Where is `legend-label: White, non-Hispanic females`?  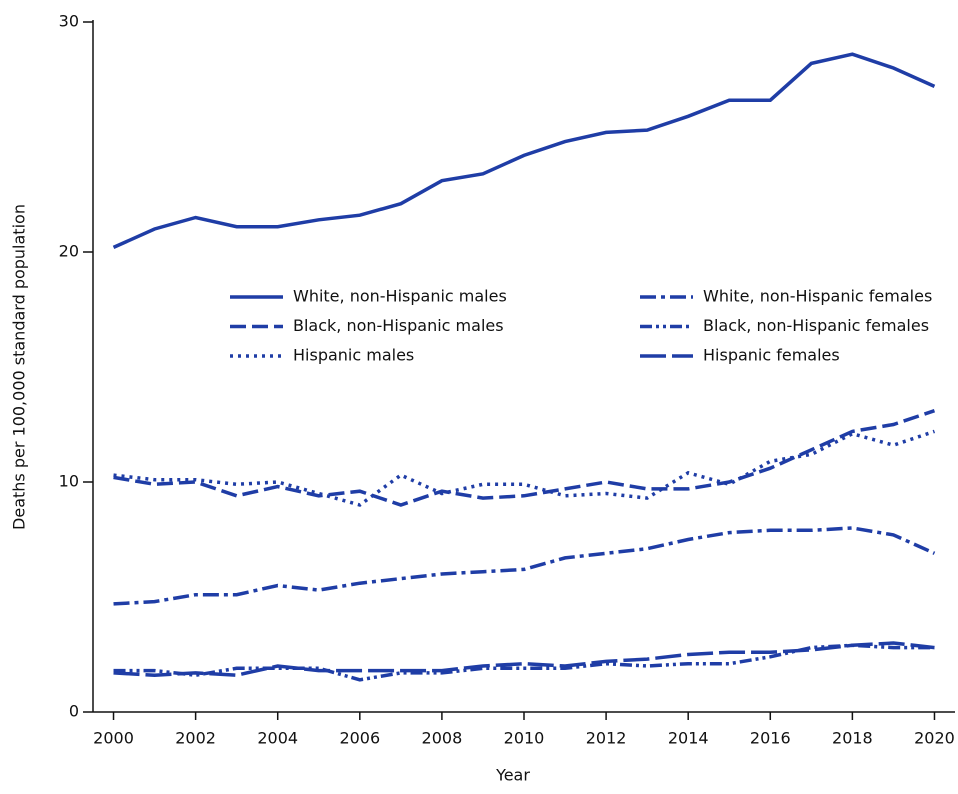 legend-label: White, non-Hispanic females is located at coordinates (817, 296).